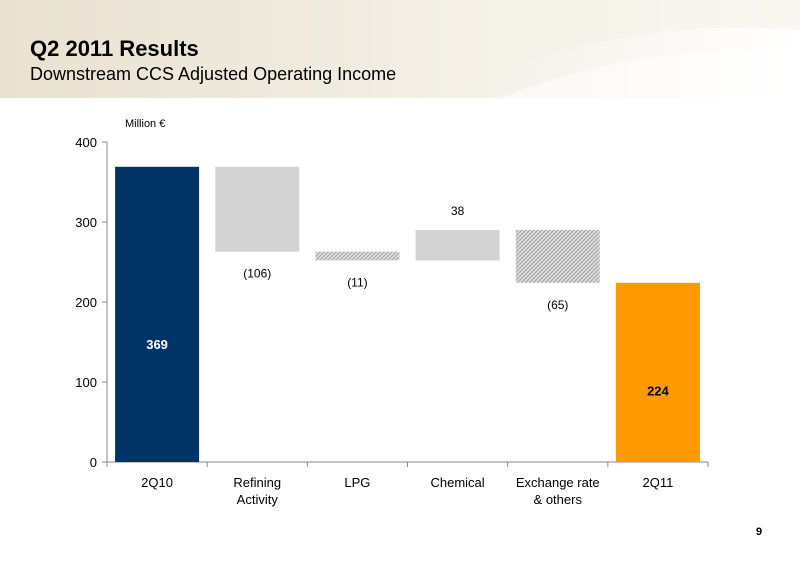  I want to click on data-label: 369, so click(157, 344).